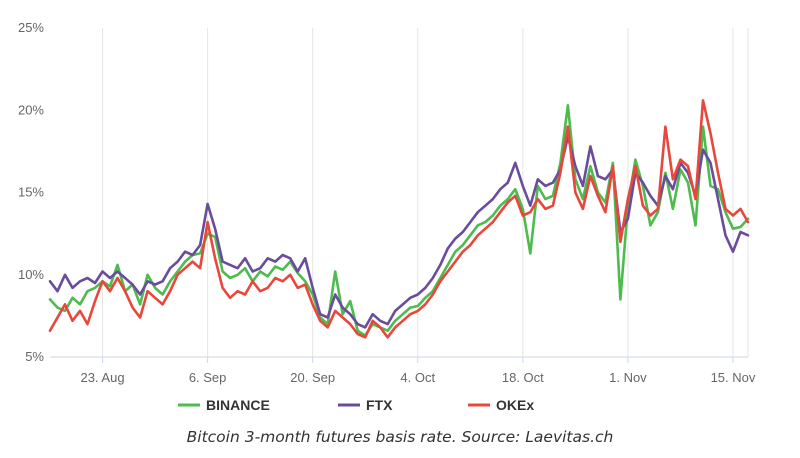  Describe the element at coordinates (31, 274) in the screenshot. I see `y-tick-label: 10%` at that location.